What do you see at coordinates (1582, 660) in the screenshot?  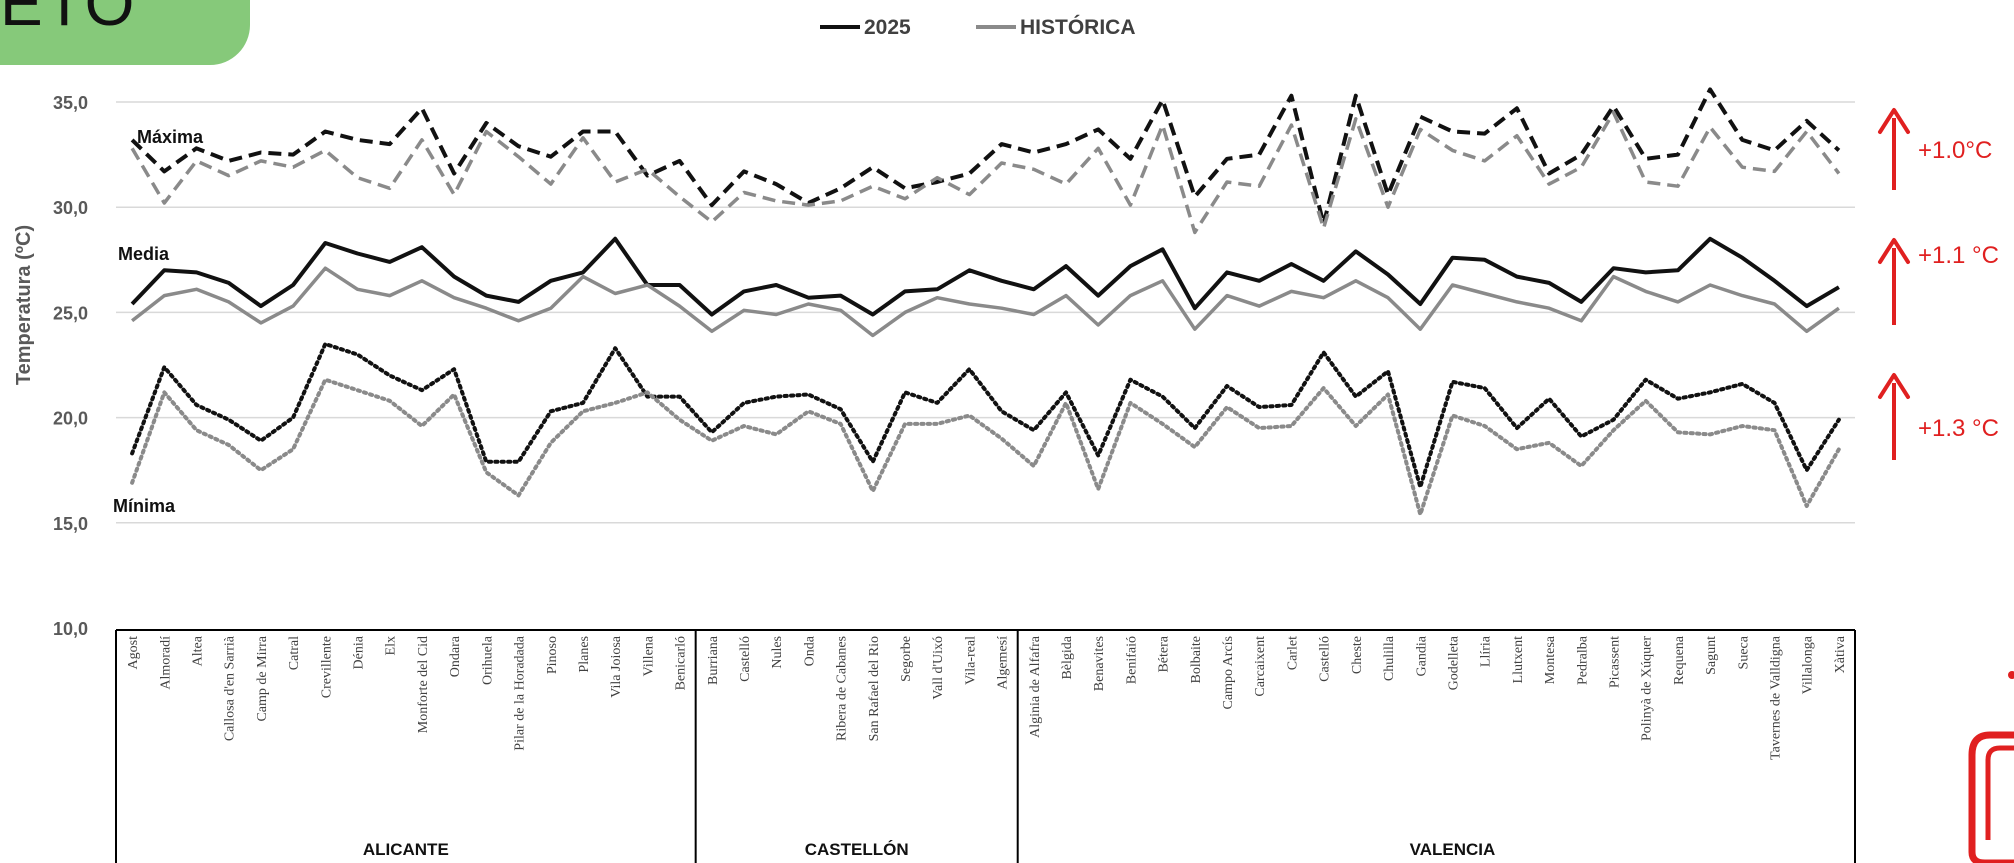 I see `x-tick-label: Pedralba` at bounding box center [1582, 660].